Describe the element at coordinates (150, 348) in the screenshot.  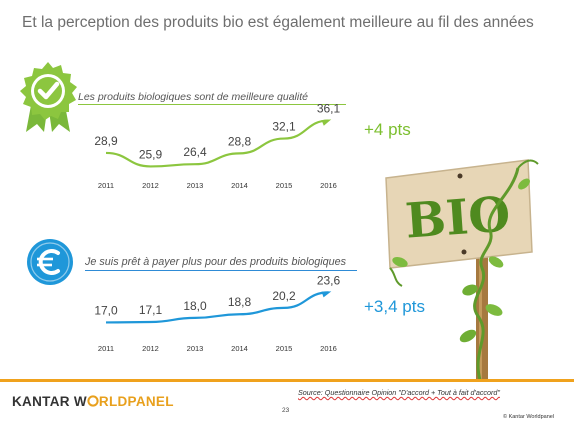
I see `chart2-x-tick-label: 2012` at that location.